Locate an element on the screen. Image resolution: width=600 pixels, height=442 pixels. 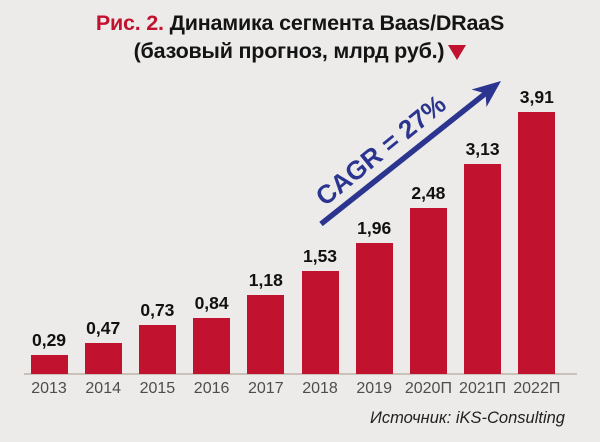
bar-value-label: 1,18 is located at coordinates (265, 280).